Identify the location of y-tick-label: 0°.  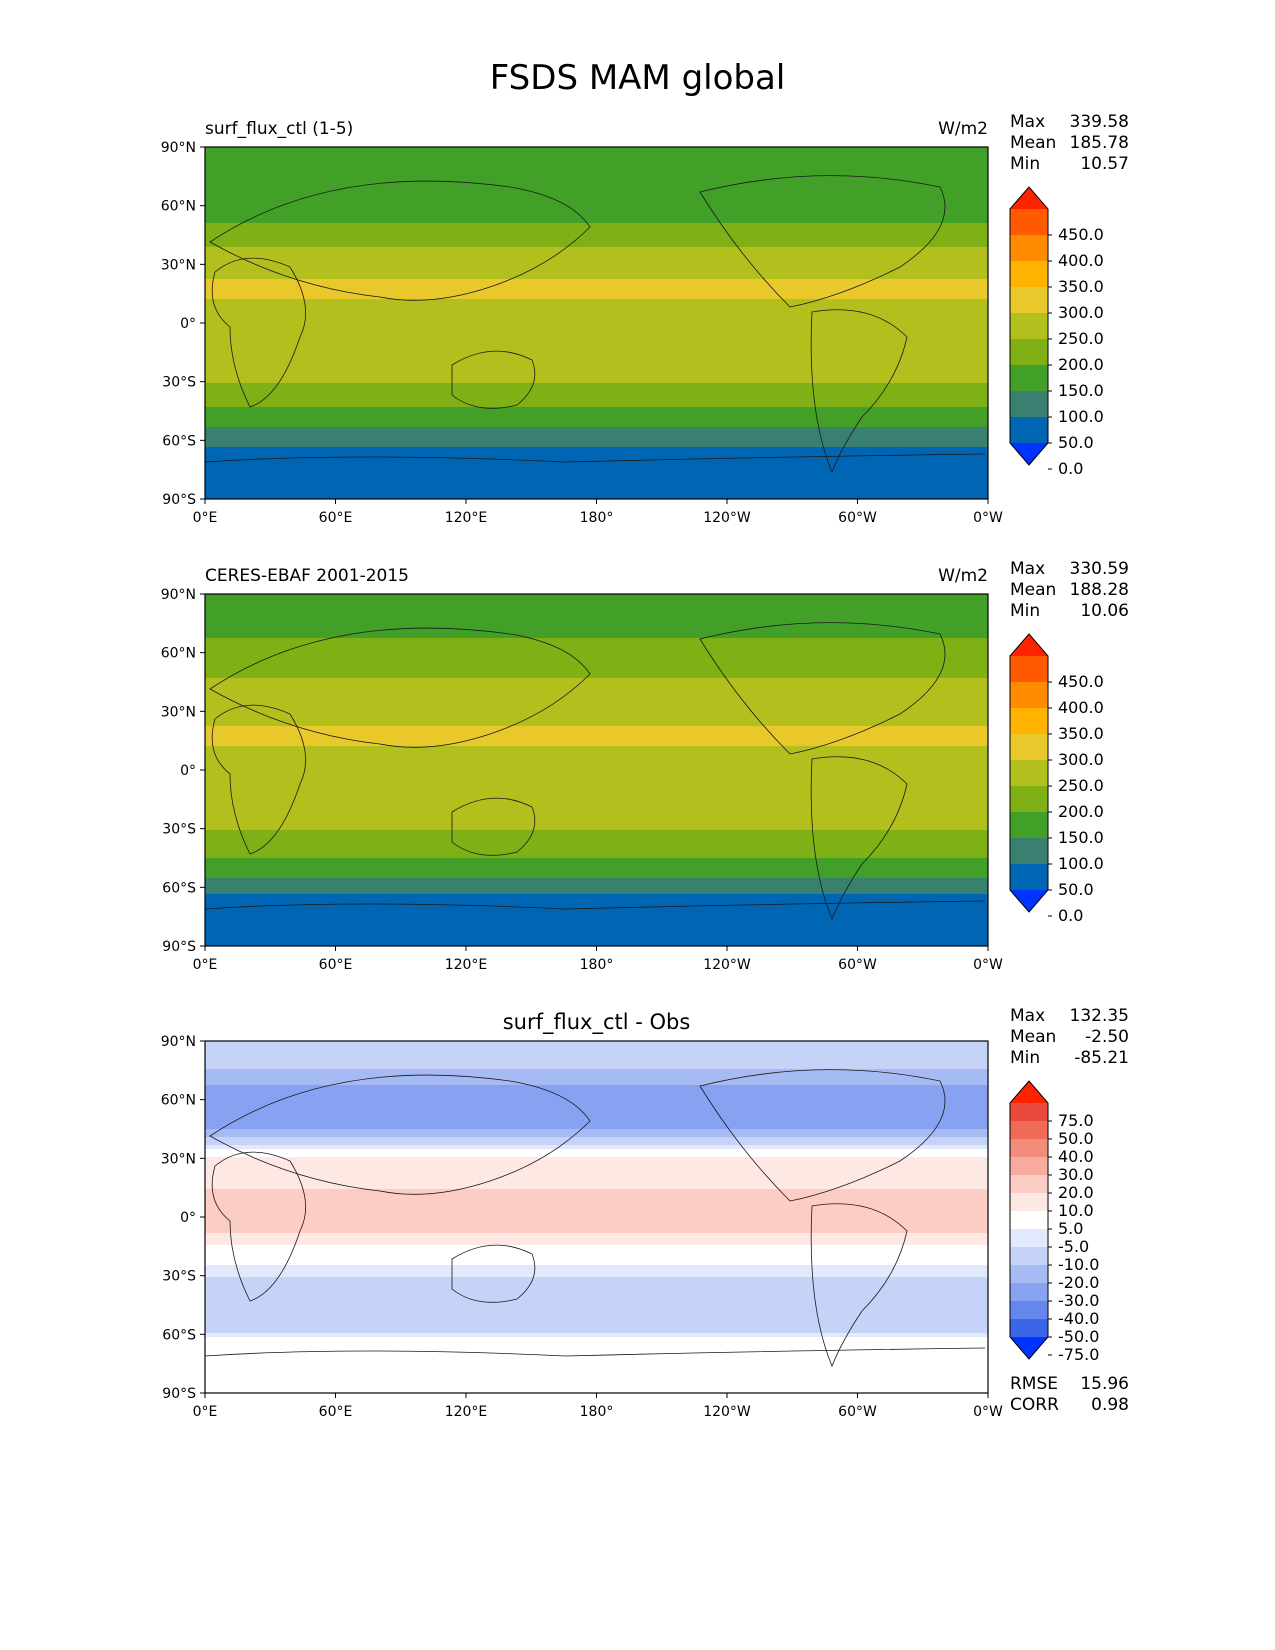
(188, 771).